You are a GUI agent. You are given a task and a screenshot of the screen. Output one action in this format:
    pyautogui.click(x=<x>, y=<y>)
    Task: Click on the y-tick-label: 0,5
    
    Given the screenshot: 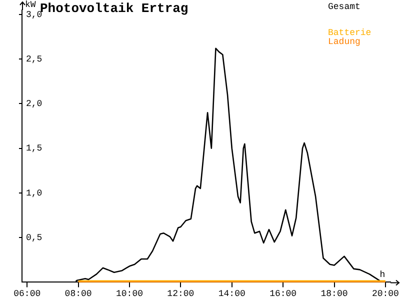 What is the action you would take?
    pyautogui.click(x=34, y=237)
    